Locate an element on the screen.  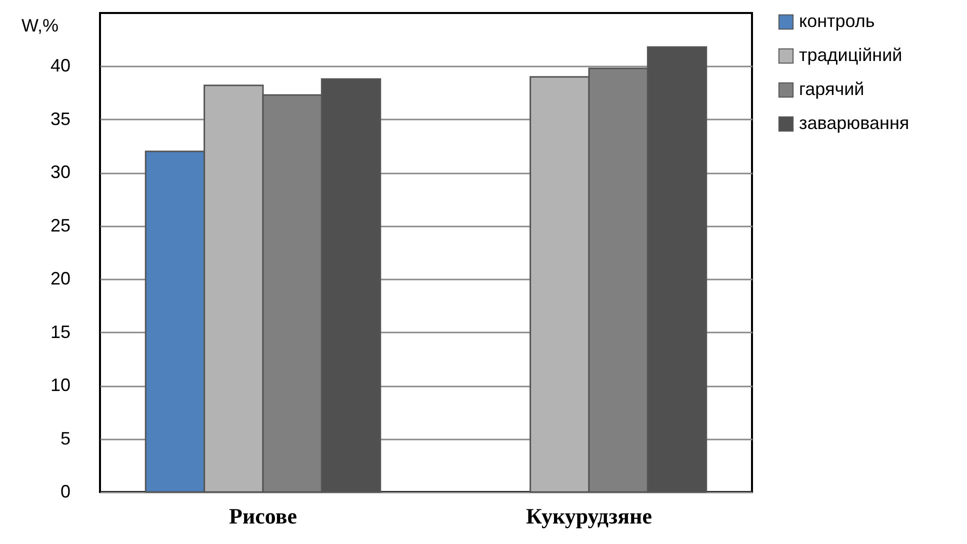
x-tick-label: Рисове is located at coordinates (263, 516).